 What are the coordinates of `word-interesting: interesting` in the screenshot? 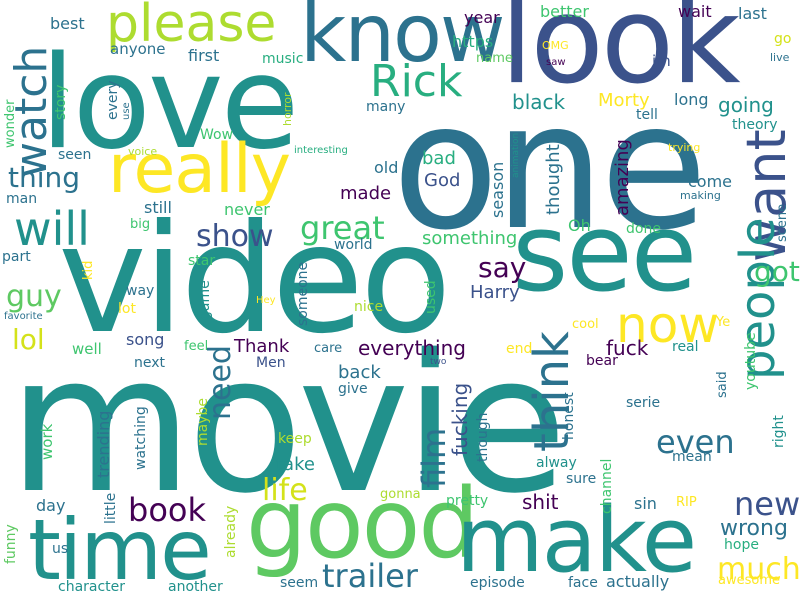 It's located at (321, 150).